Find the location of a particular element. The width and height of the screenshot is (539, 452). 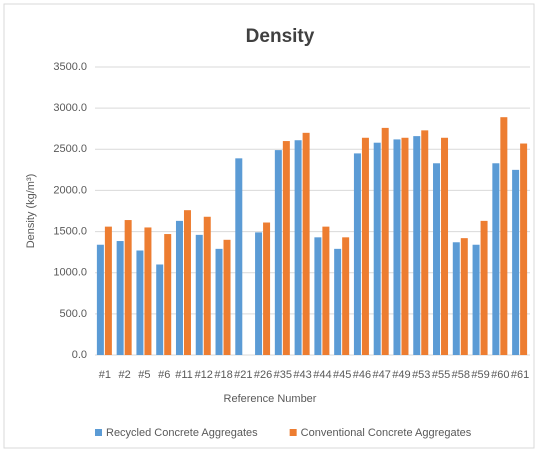

x-tick-label: #11 is located at coordinates (184, 375).